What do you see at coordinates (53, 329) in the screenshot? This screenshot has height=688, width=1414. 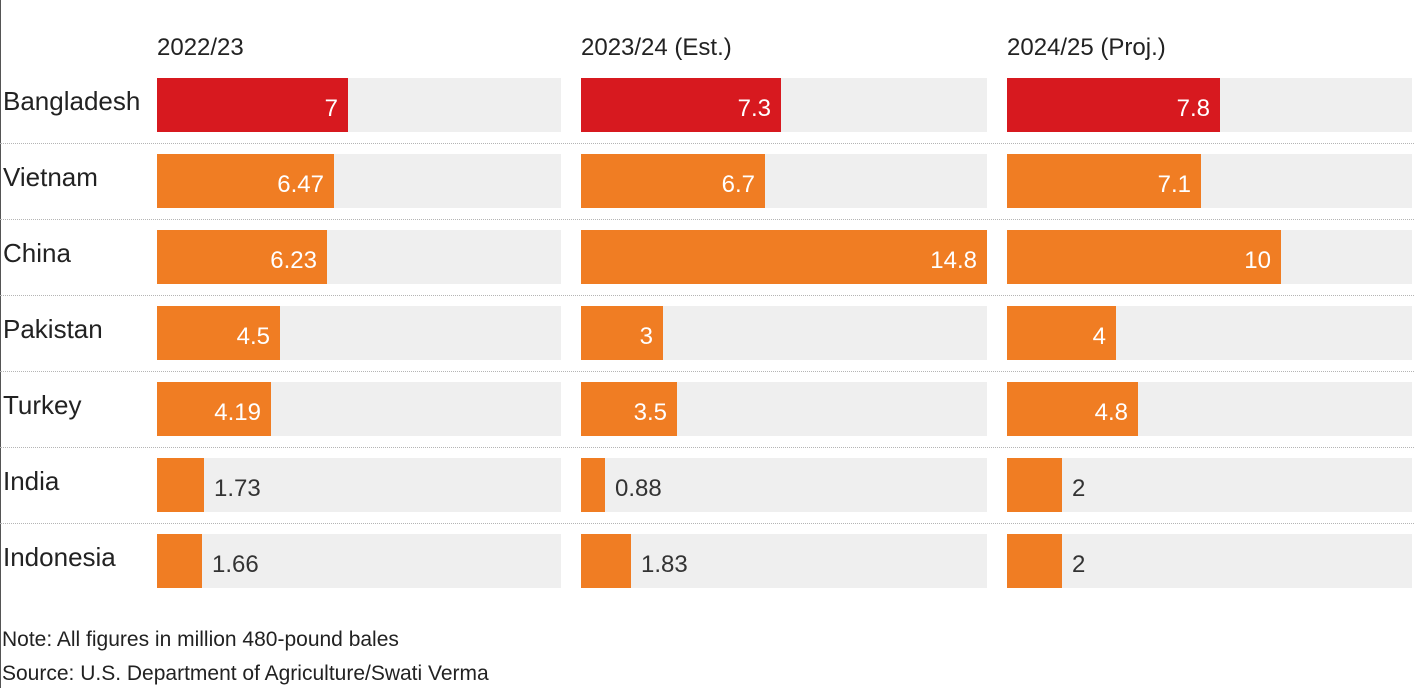 I see `category-label: Pakistan` at bounding box center [53, 329].